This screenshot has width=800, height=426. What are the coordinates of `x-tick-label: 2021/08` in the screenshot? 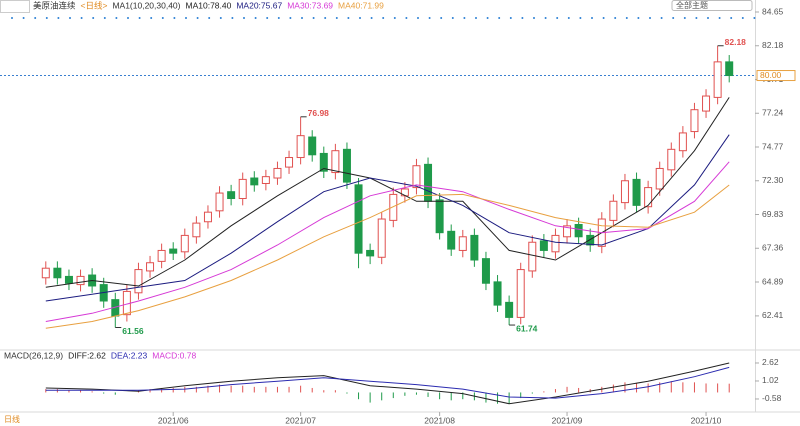 It's located at (439, 420).